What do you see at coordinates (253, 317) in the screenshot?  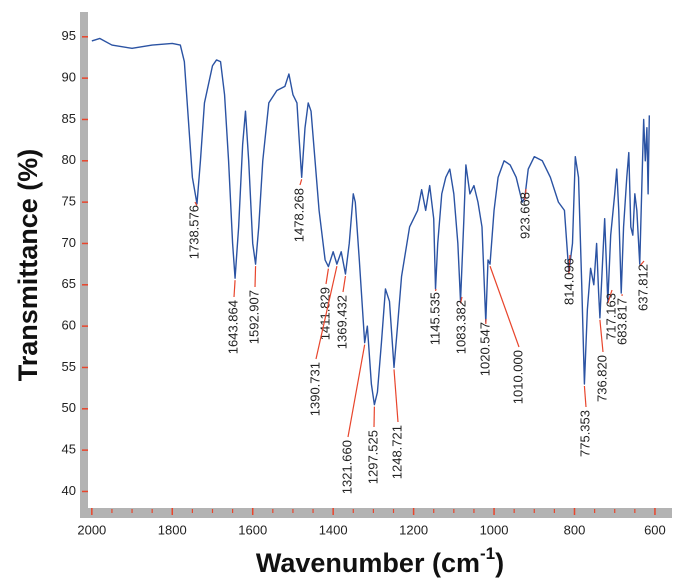 I see `peak-label: 1592.907` at bounding box center [253, 317].